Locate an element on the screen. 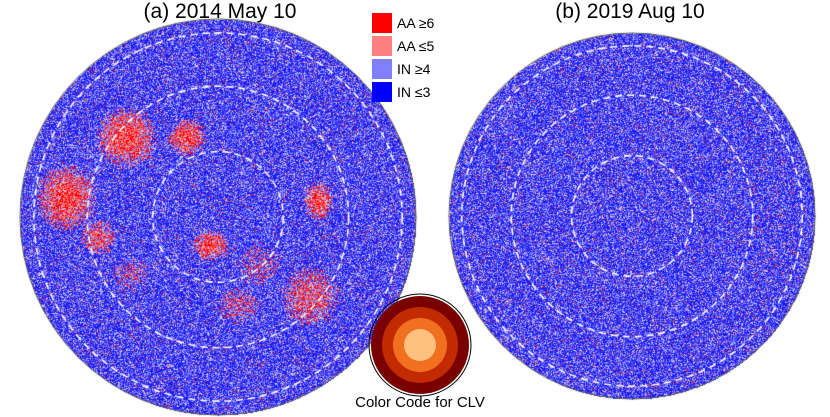 The image size is (830, 417). legend-item-aa5: AA ≤5 is located at coordinates (411, 45).